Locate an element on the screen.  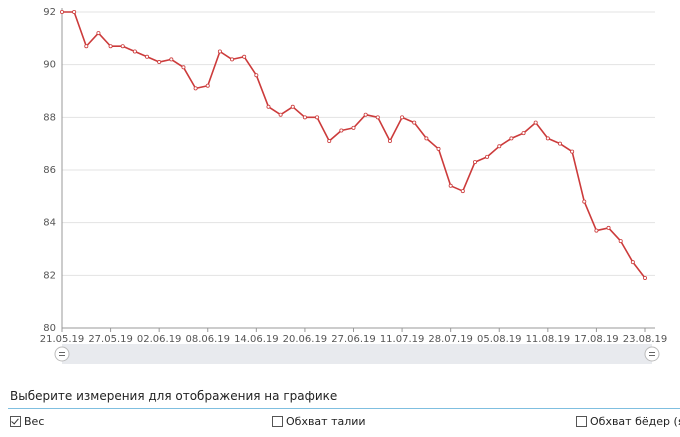
checkbox-label: Вес is located at coordinates (34, 421).